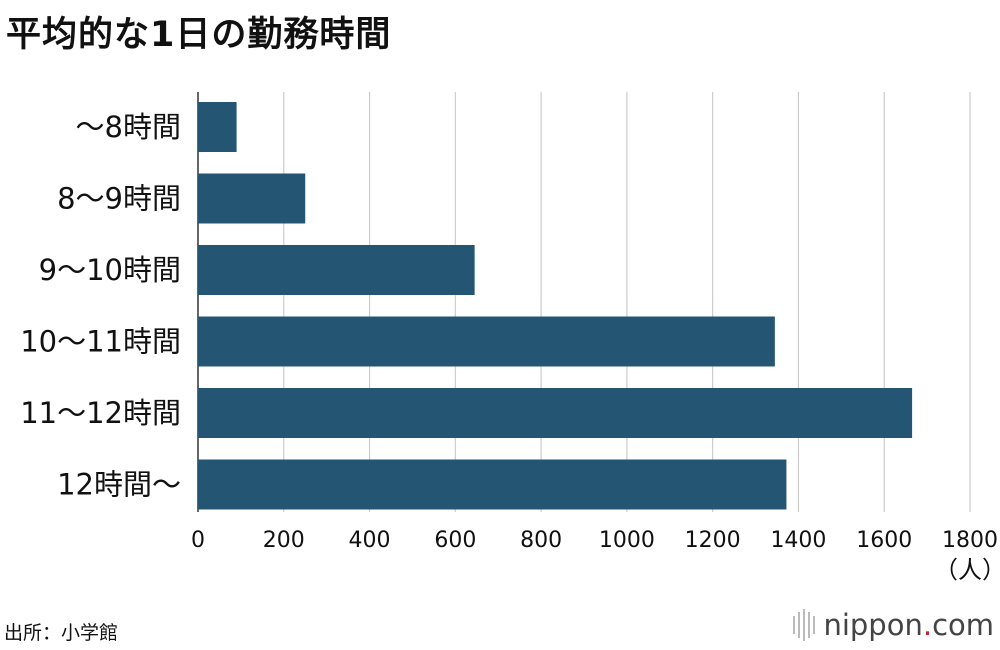 This screenshot has width=1000, height=650. Describe the element at coordinates (970, 540) in the screenshot. I see `x-tick-label: 1800` at that location.